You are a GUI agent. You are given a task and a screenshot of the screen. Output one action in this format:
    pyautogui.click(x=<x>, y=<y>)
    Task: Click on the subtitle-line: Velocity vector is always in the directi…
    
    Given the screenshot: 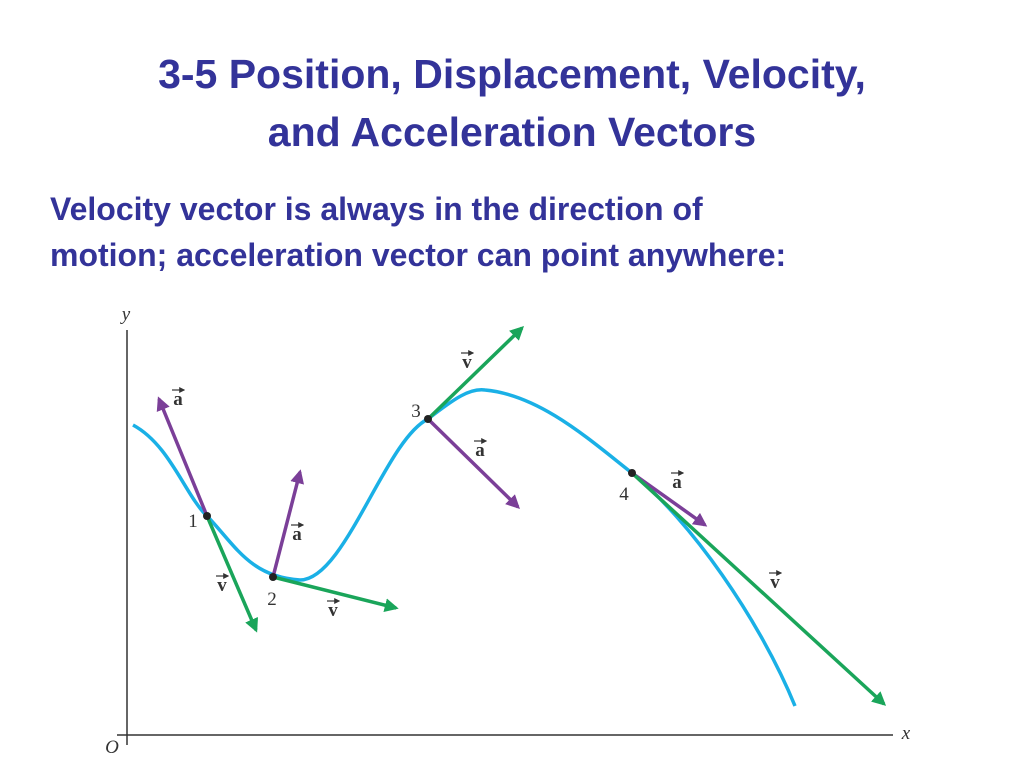 What is the action you would take?
    pyautogui.click(x=376, y=209)
    